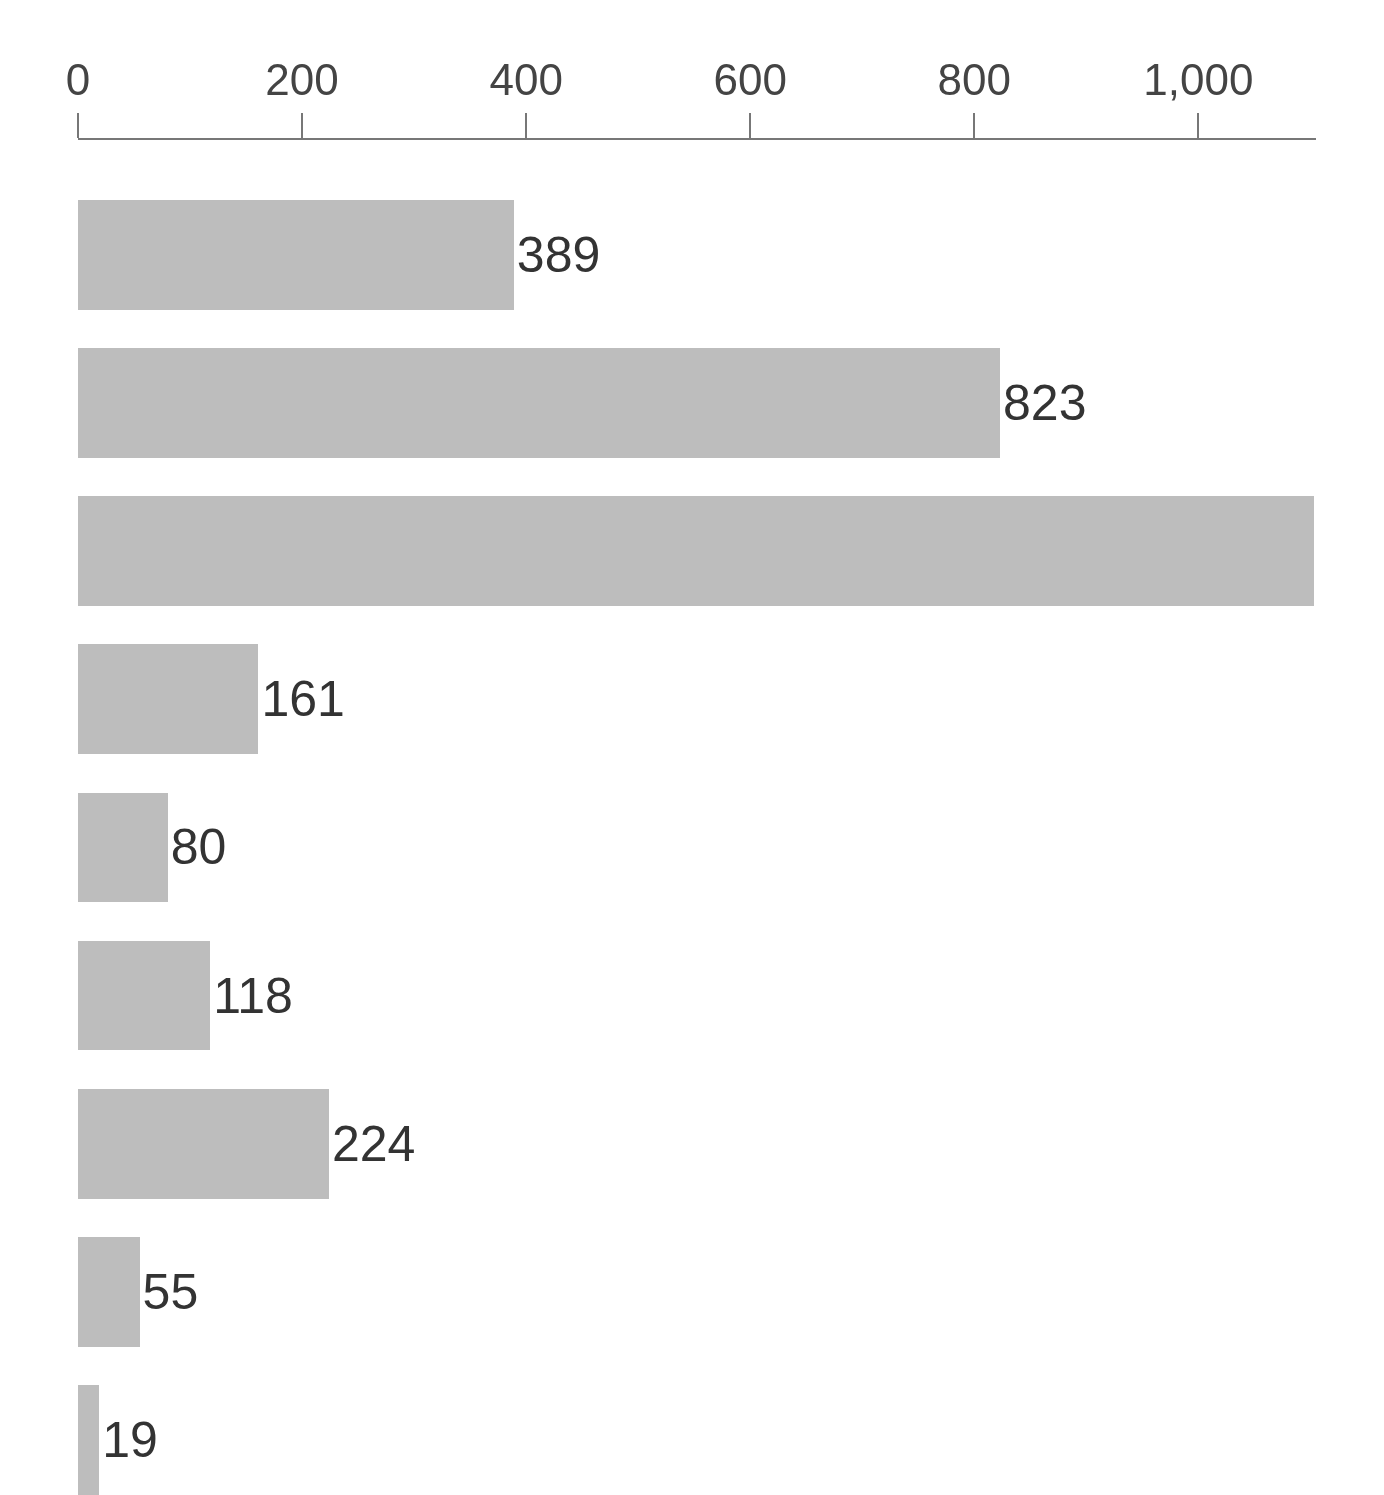  Describe the element at coordinates (1045, 402) in the screenshot. I see `data-label: 823` at that location.